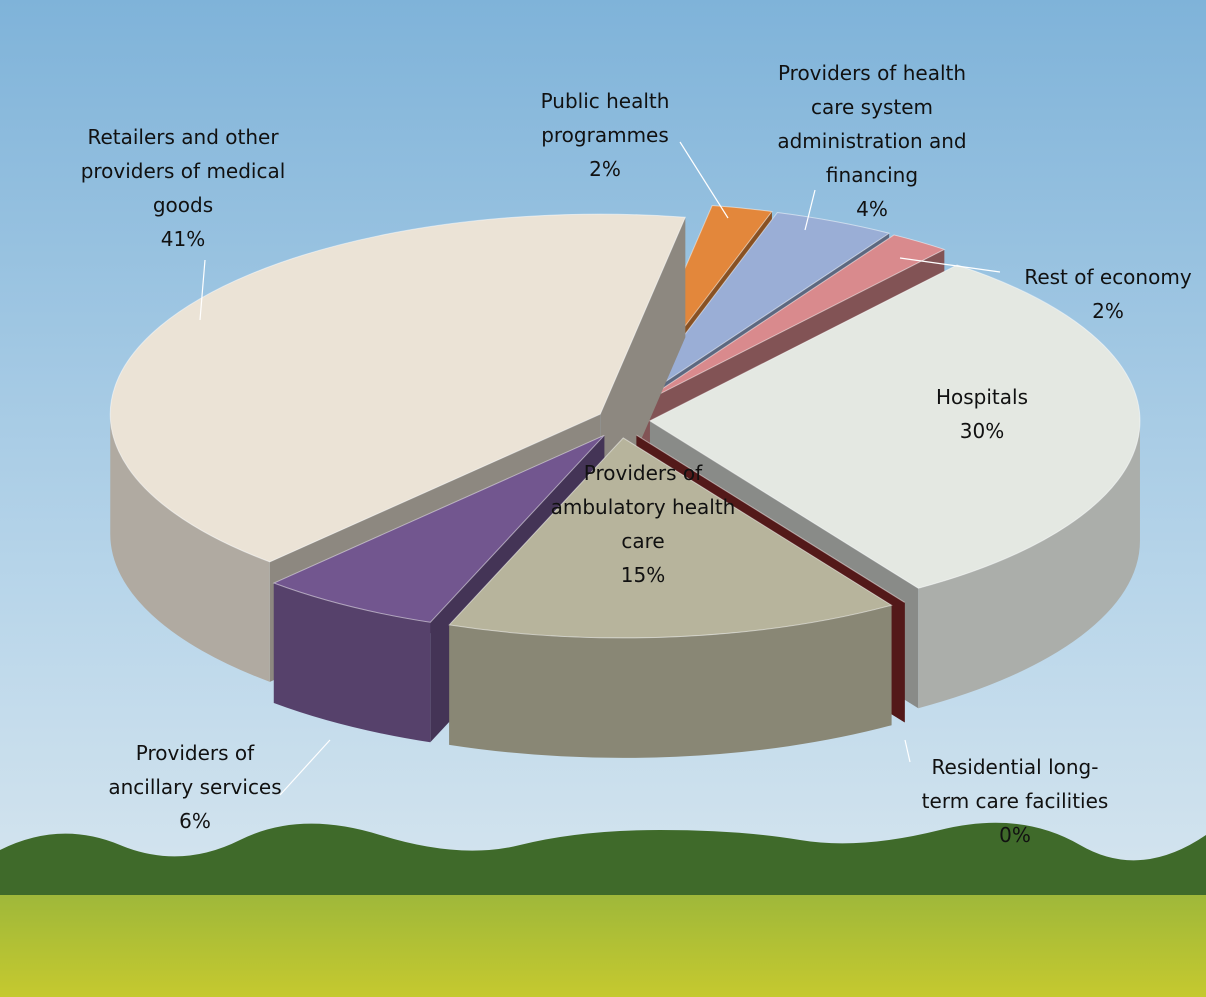 The image size is (1206, 997). Describe the element at coordinates (195, 821) in the screenshot. I see `slice-value-label: 6%` at that location.